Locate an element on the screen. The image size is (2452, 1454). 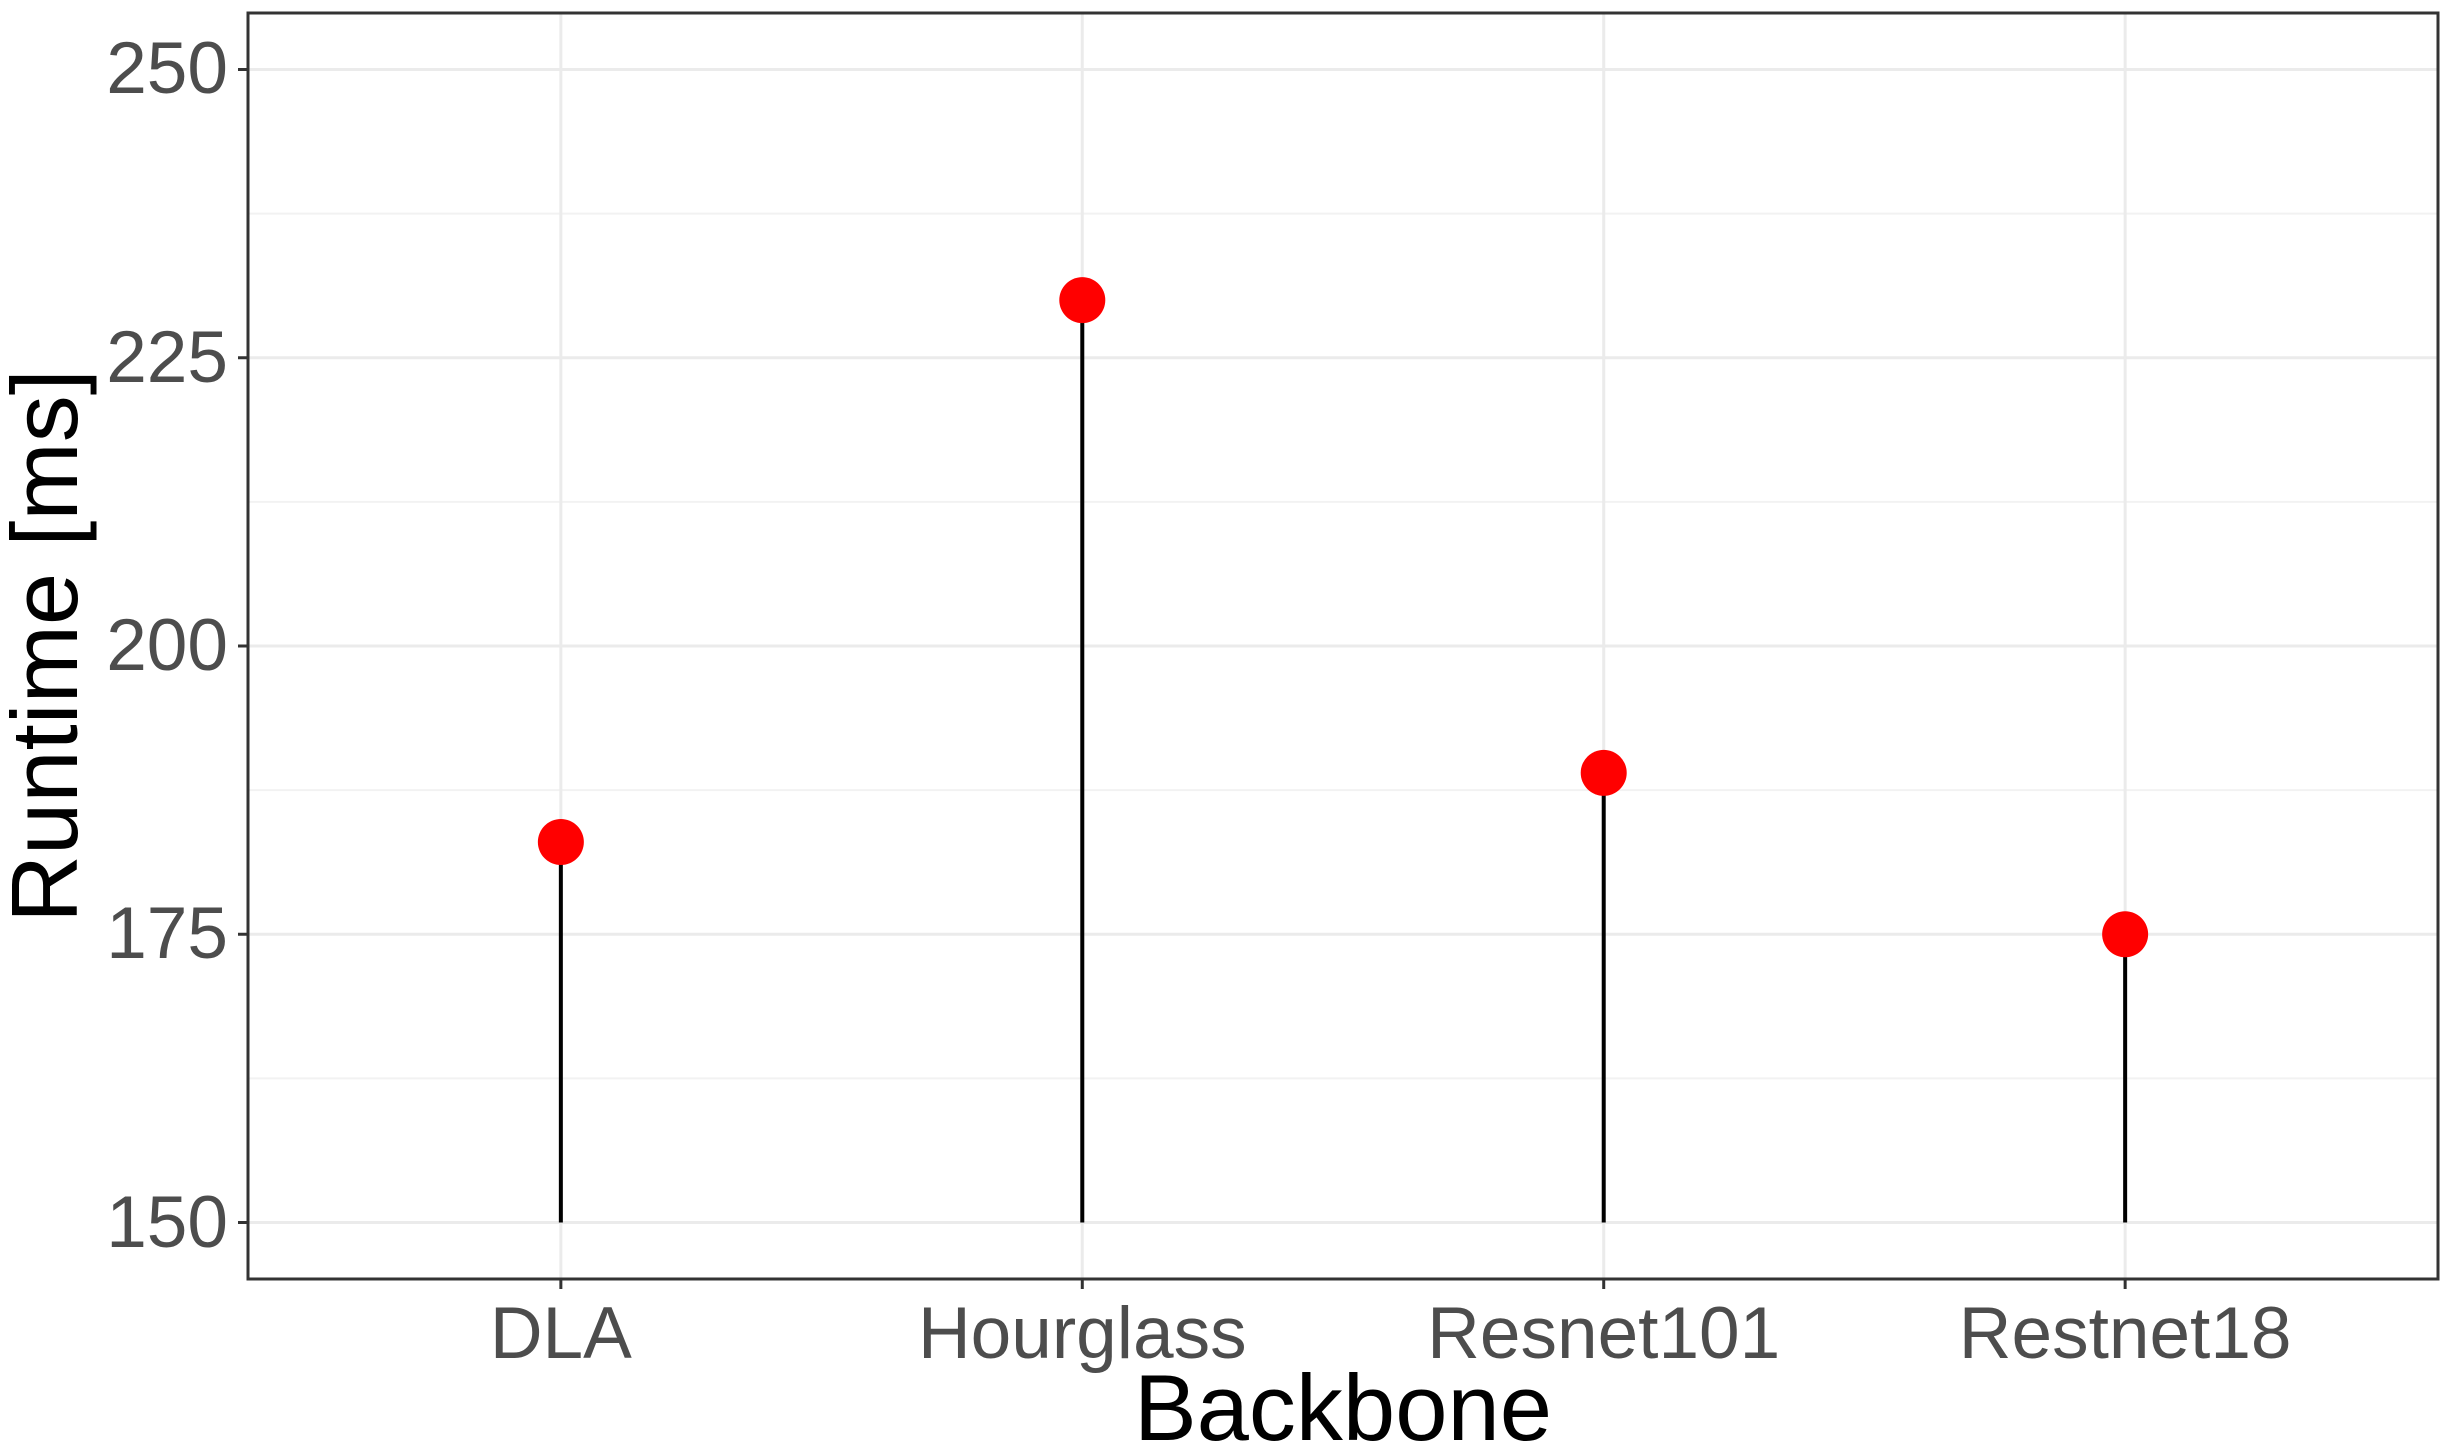
y-tick-label: 200 is located at coordinates (167, 645).